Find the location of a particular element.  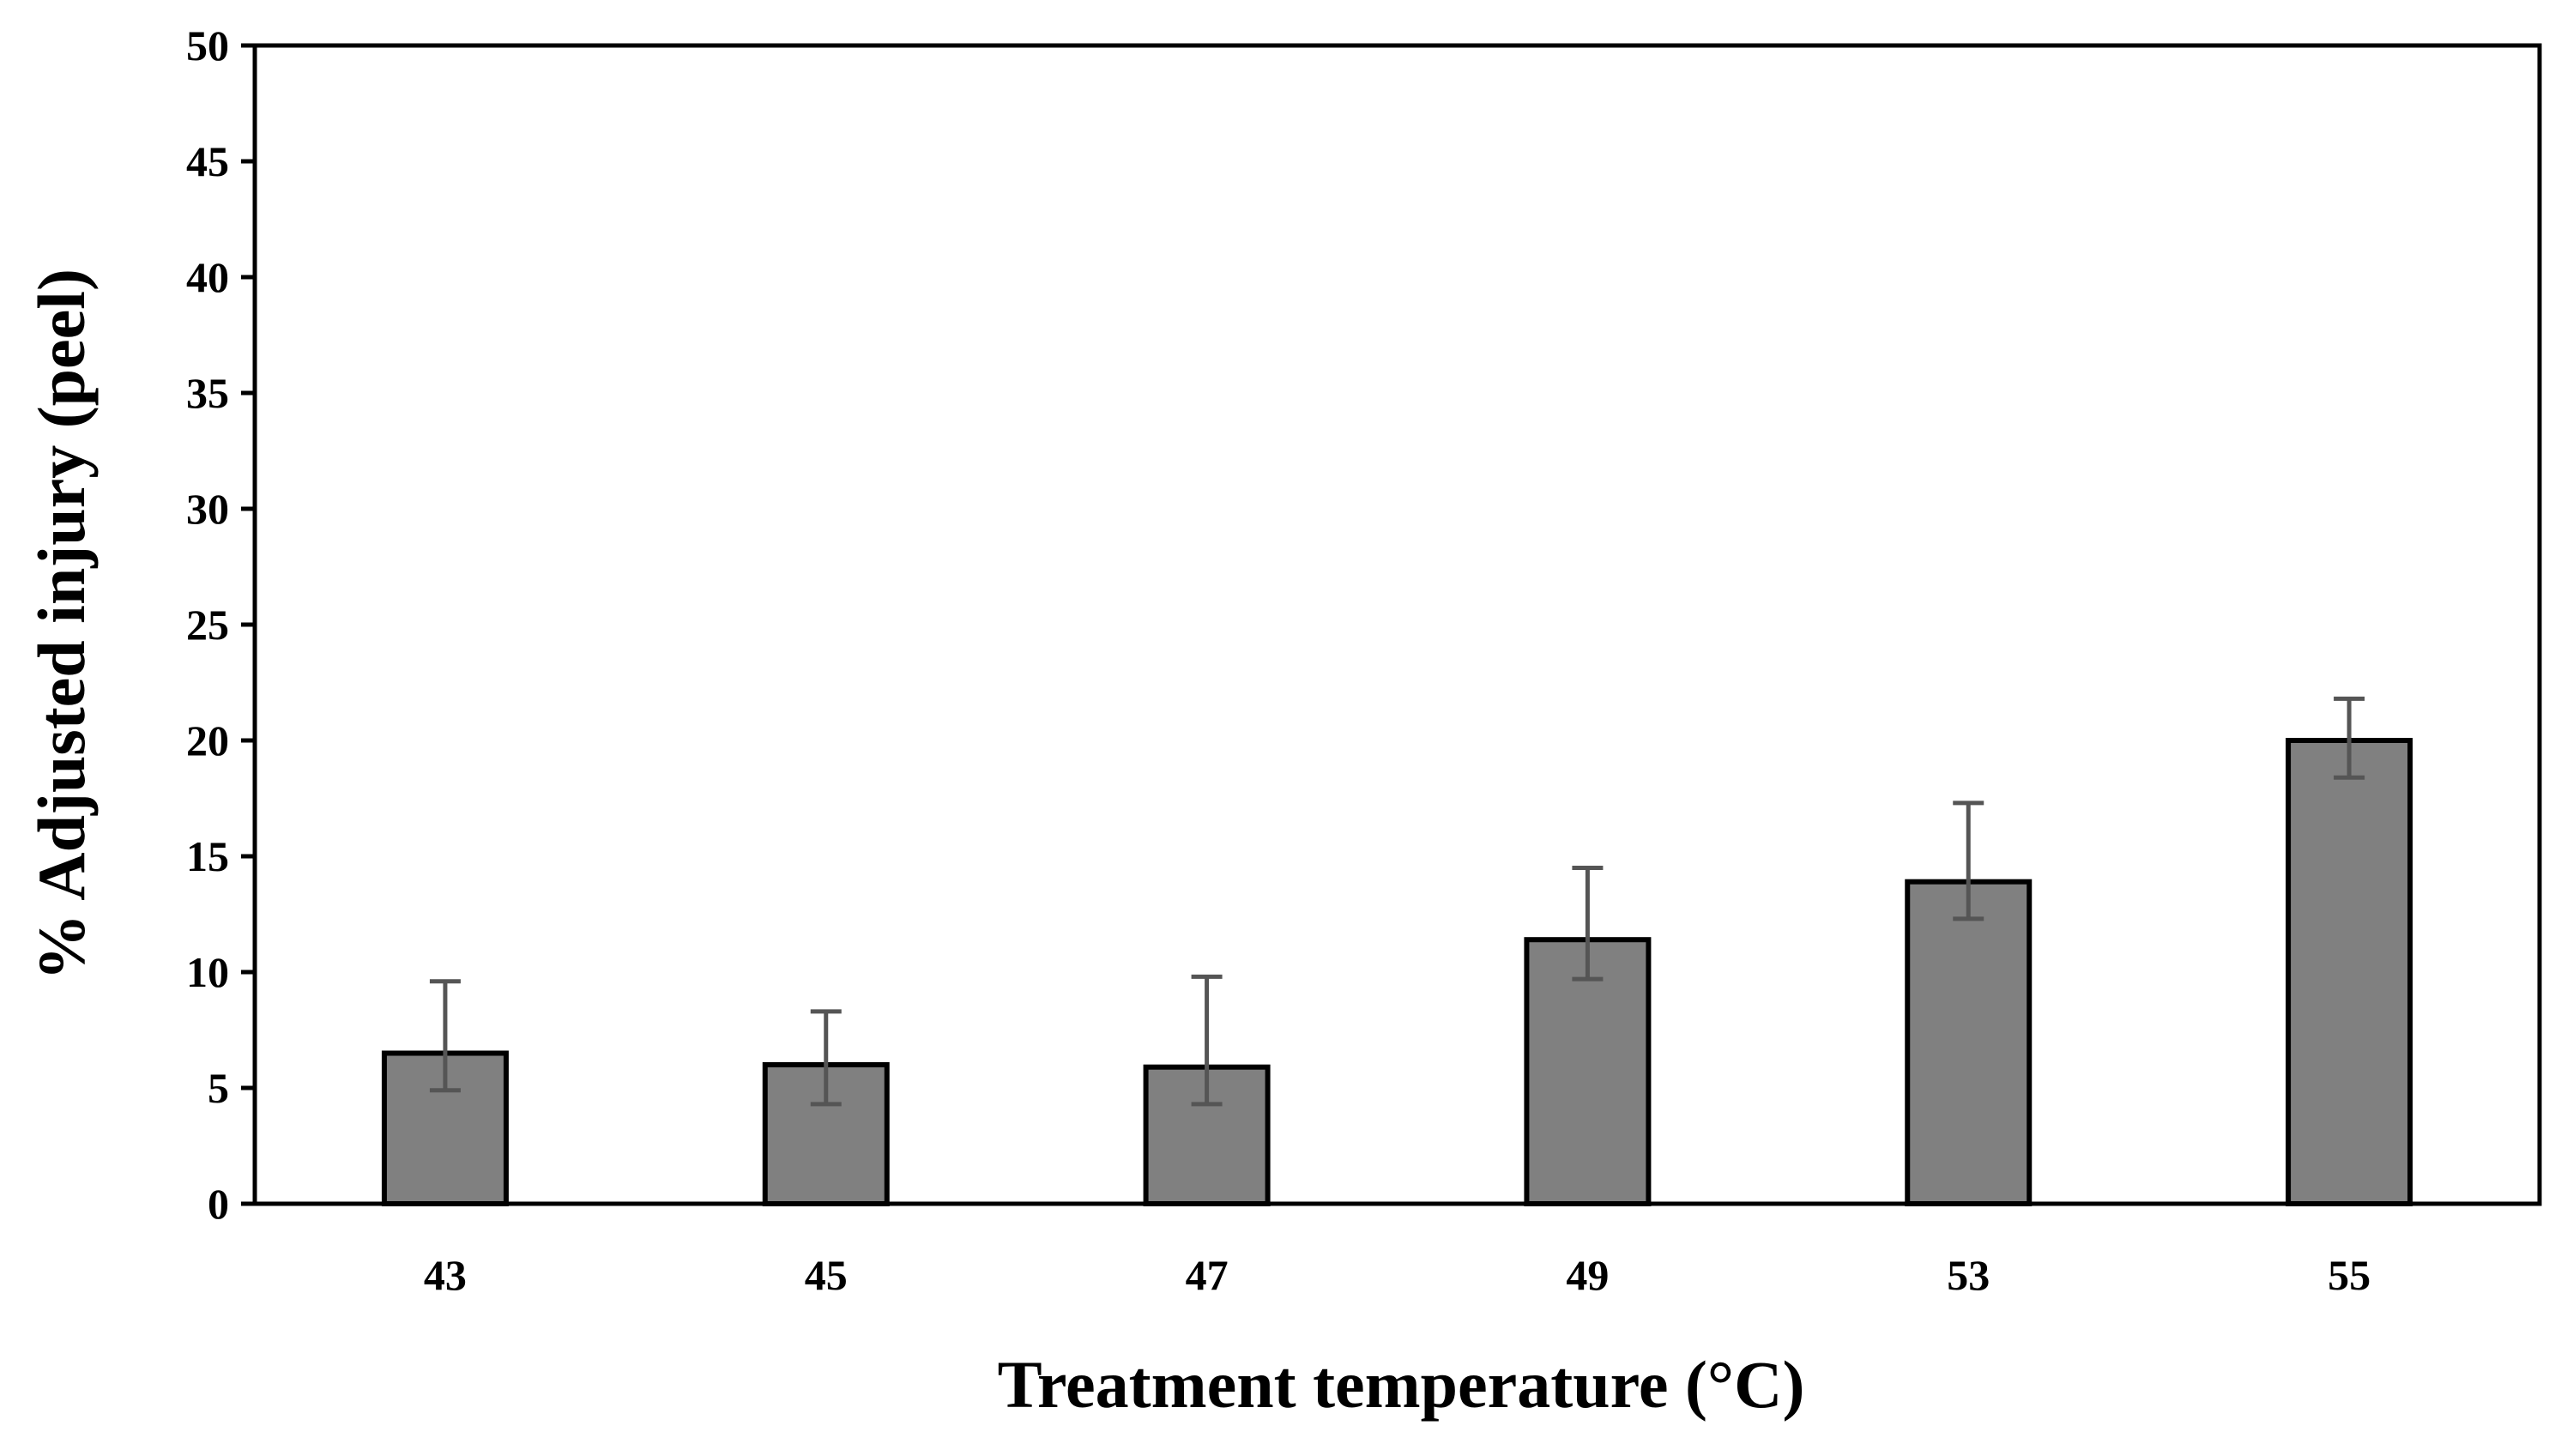

y-axis-title: % Adjusted injury (peel) is located at coordinates (62, 625).